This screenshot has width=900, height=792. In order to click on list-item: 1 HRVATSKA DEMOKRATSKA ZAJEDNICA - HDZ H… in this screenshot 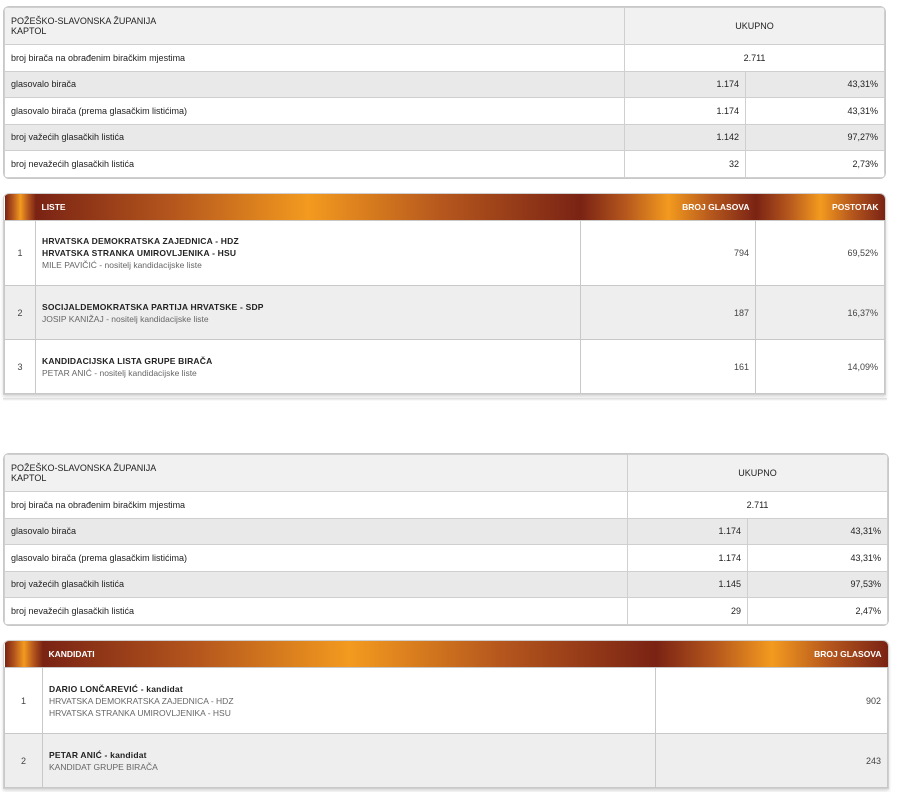, I will do `click(444, 253)`.